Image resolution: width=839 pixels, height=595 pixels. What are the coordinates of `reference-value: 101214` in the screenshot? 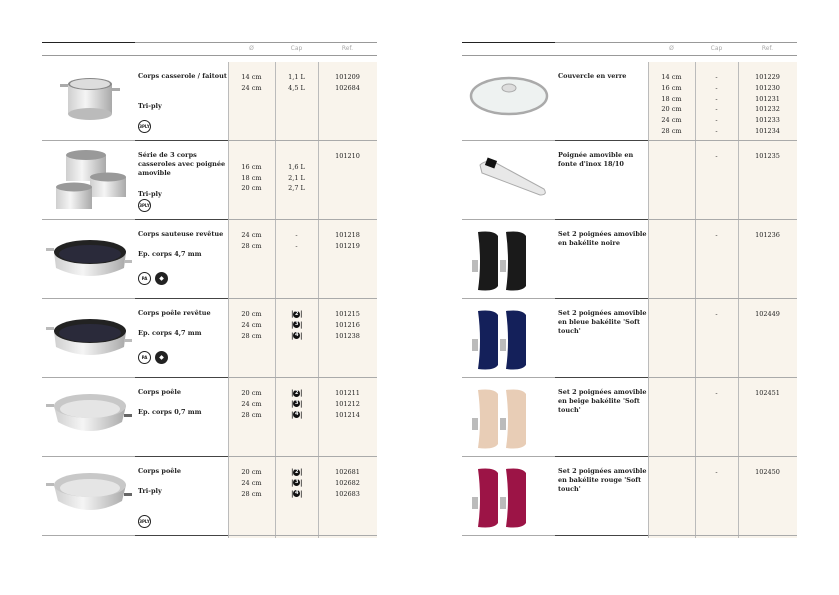 It's located at (347, 414).